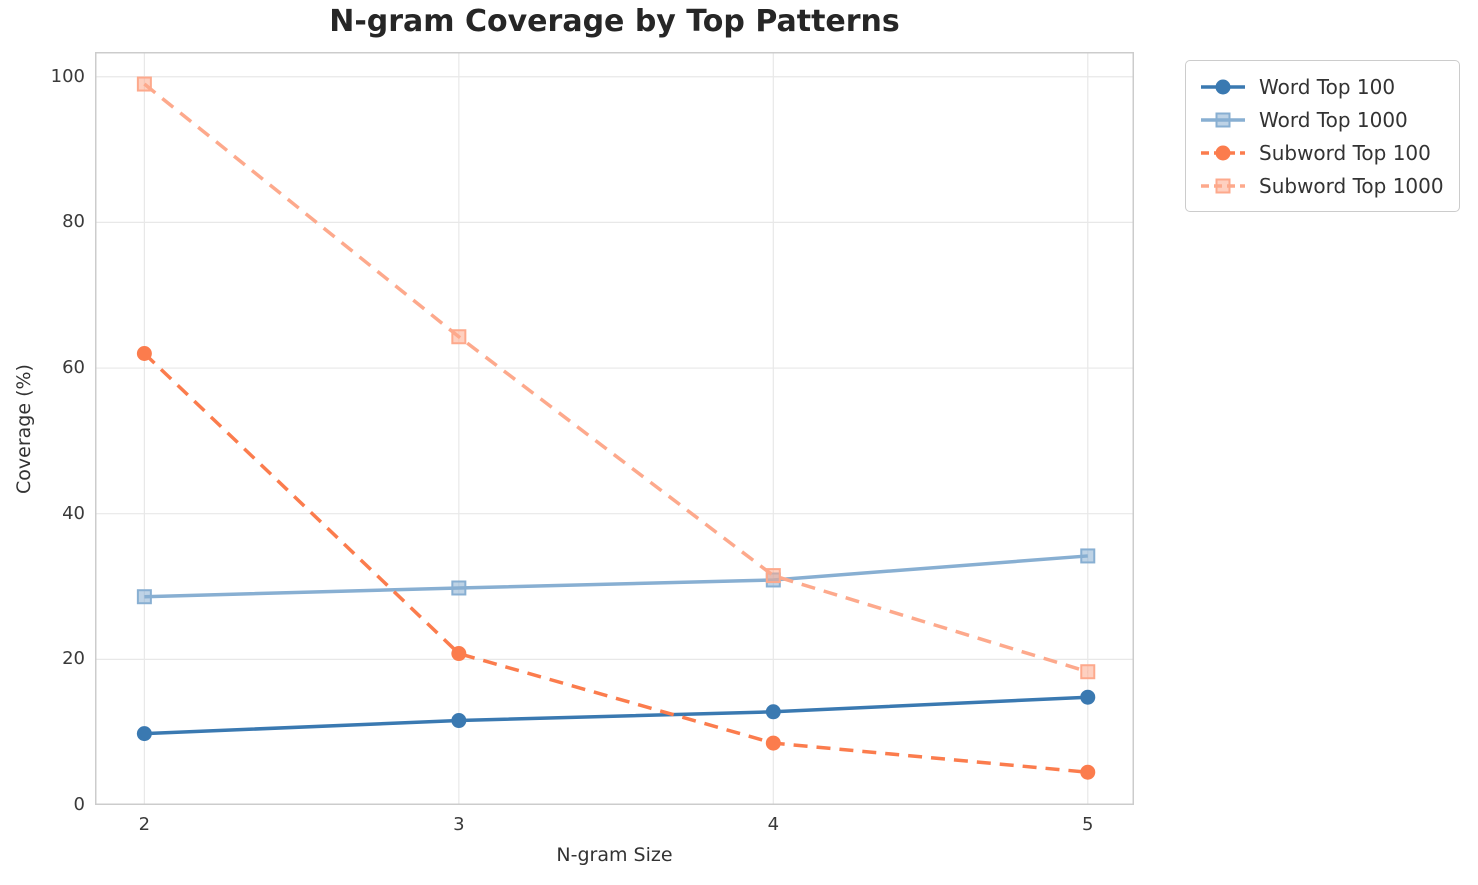  I want to click on legend-item-word-top-100: Word Top 100, so click(1322, 86).